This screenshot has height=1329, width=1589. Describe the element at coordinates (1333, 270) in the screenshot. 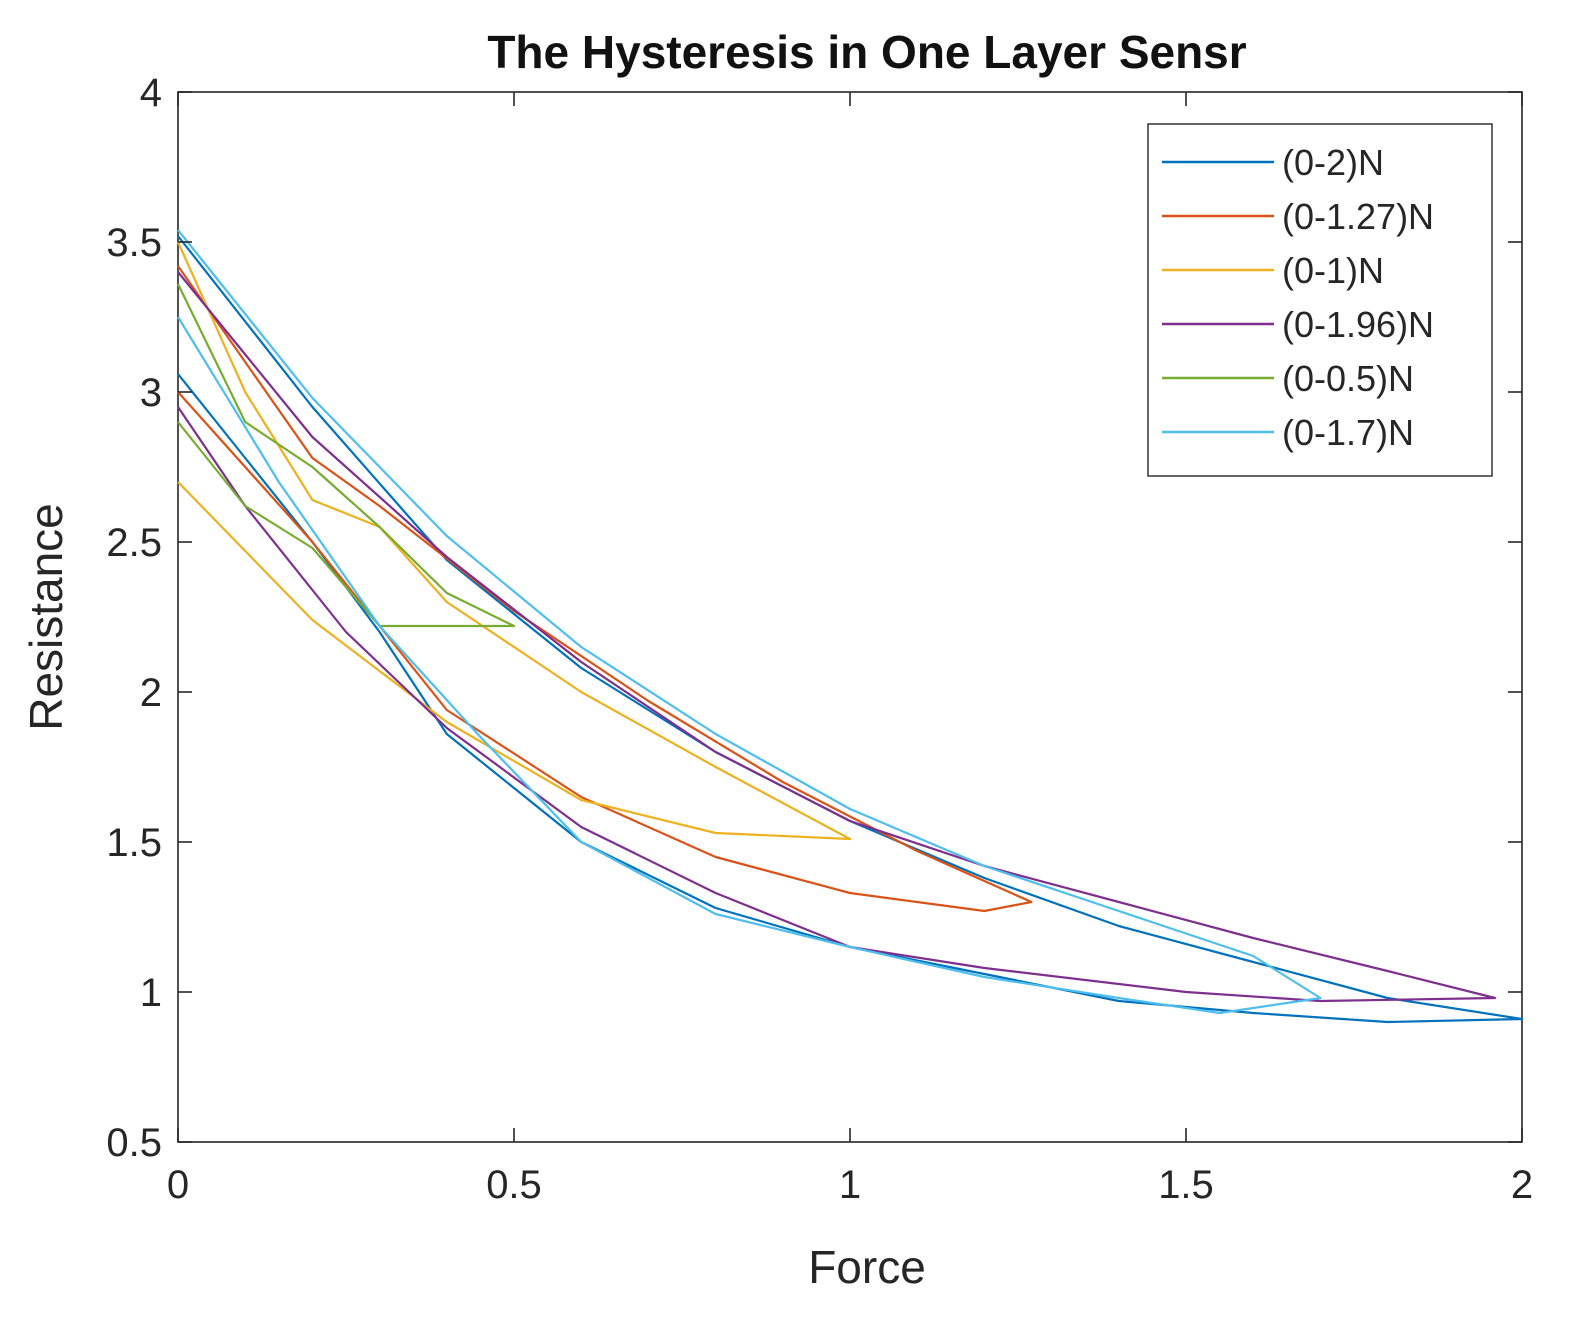

I see `legend-label: (0-1)N` at that location.